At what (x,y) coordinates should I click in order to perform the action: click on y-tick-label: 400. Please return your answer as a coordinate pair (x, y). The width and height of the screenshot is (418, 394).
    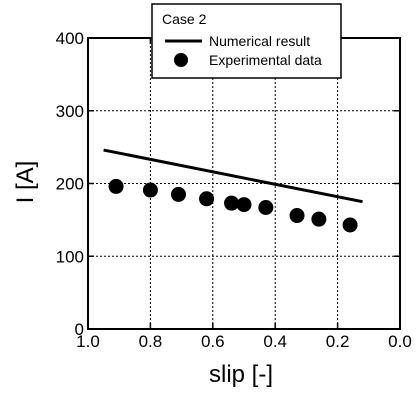
    Looking at the image, I should click on (70, 38).